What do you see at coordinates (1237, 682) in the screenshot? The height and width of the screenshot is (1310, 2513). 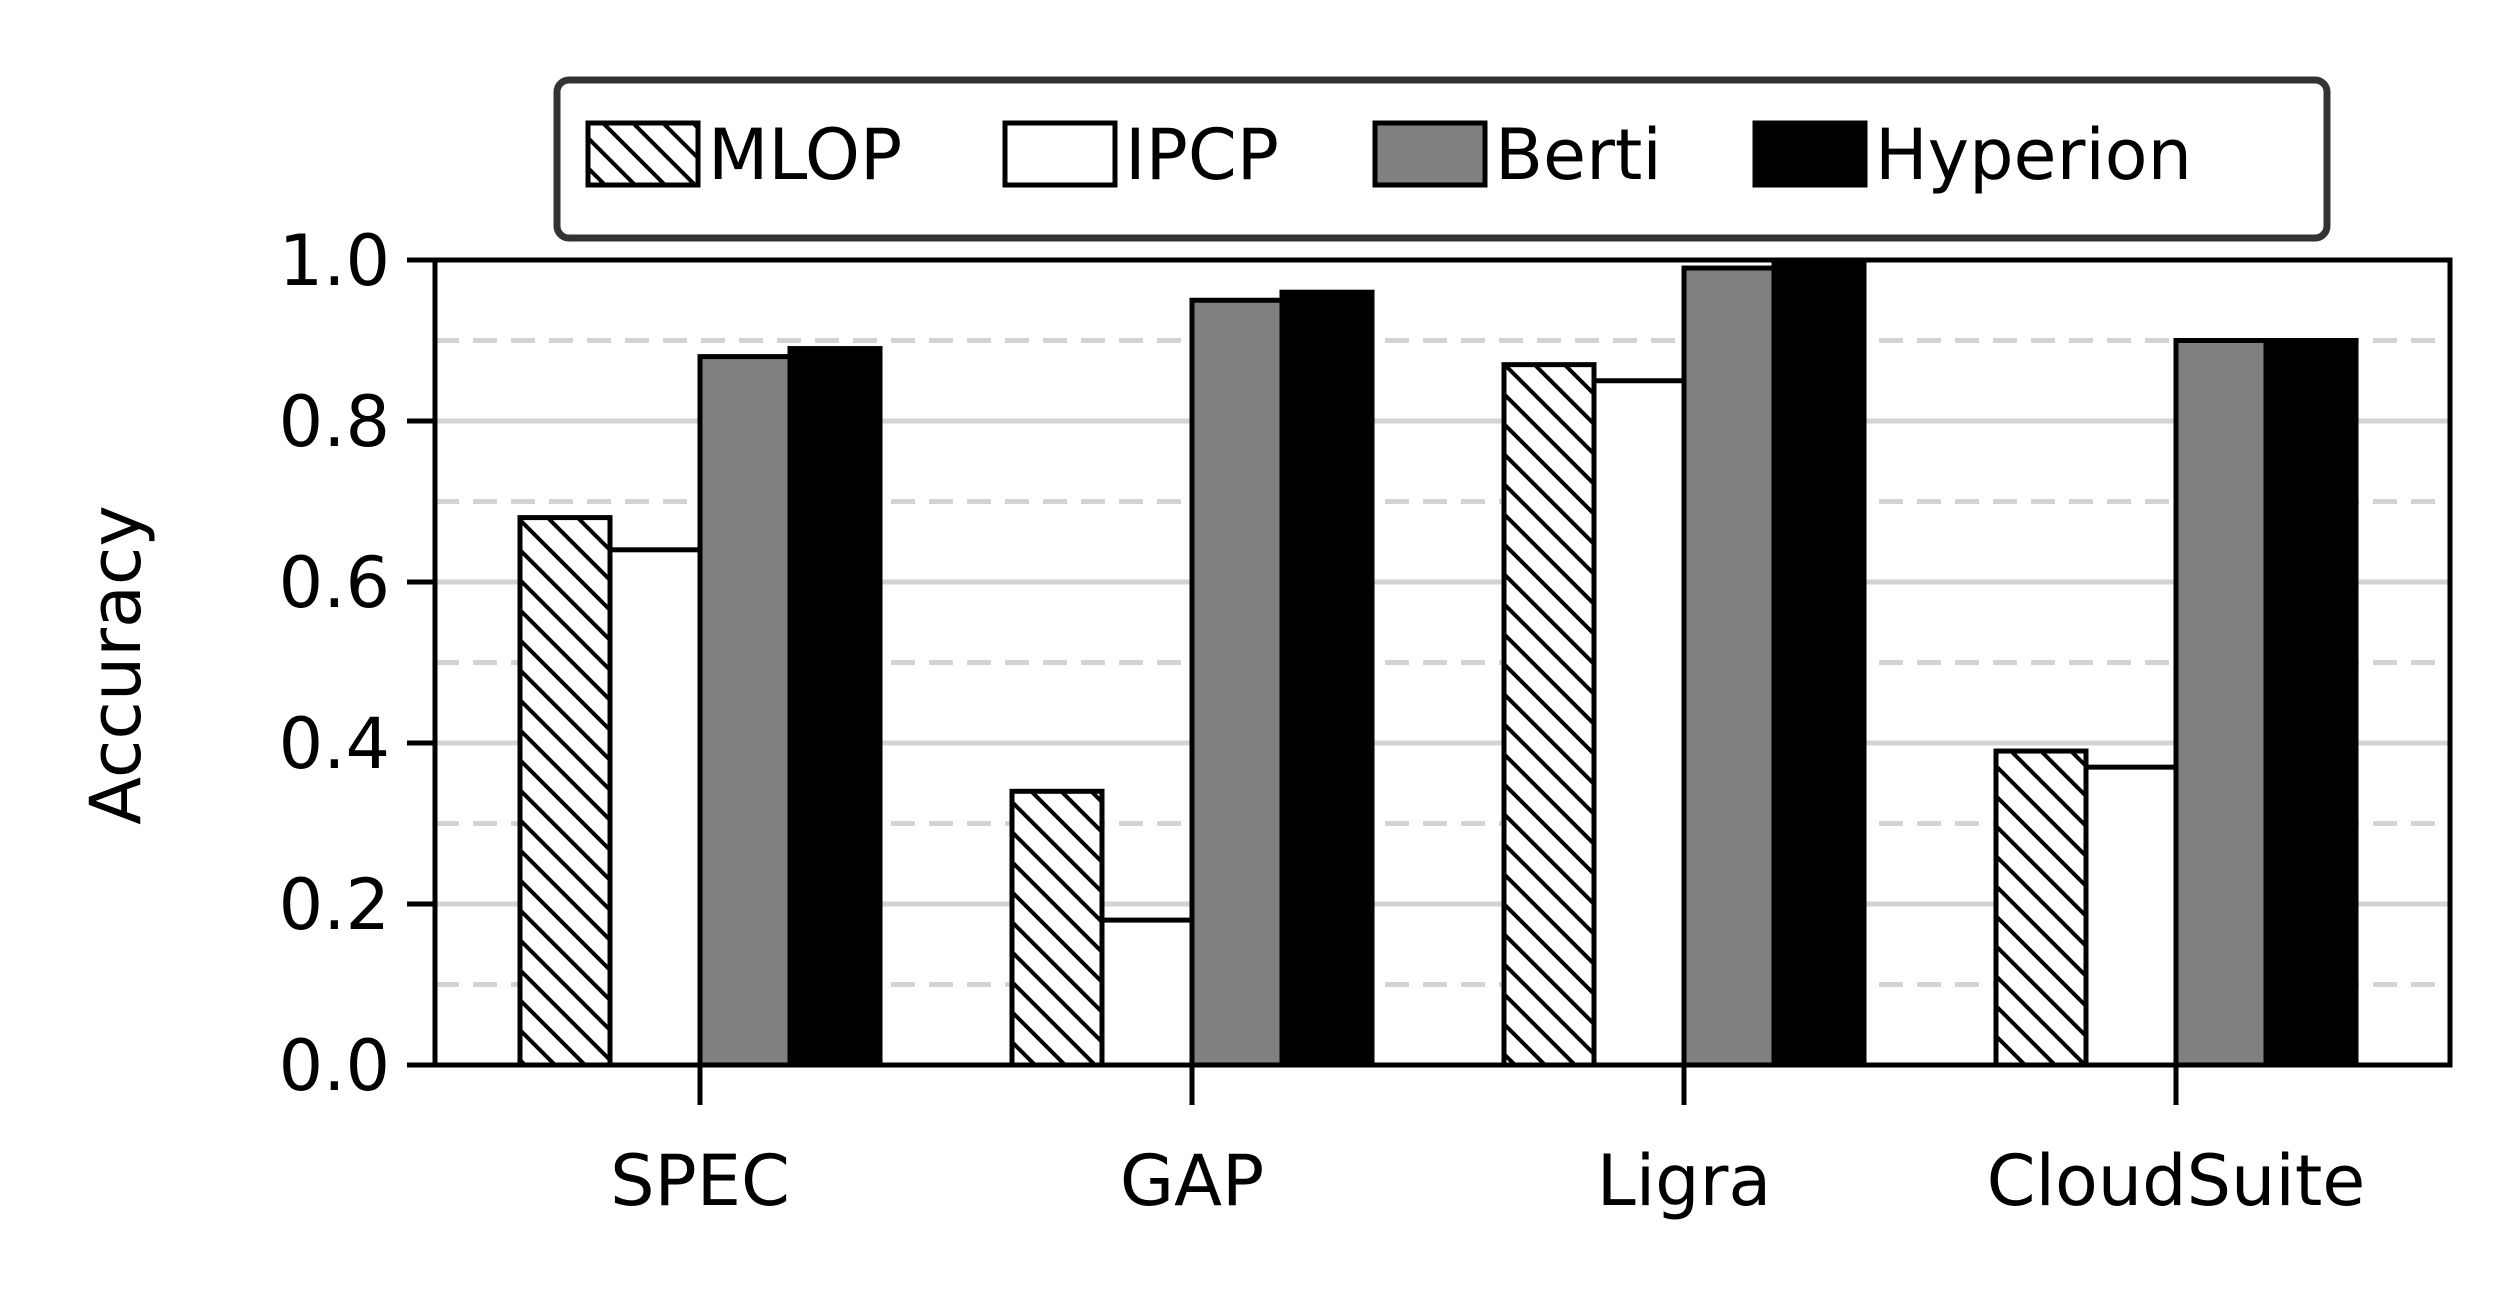 I see `bar-berti-gap` at bounding box center [1237, 682].